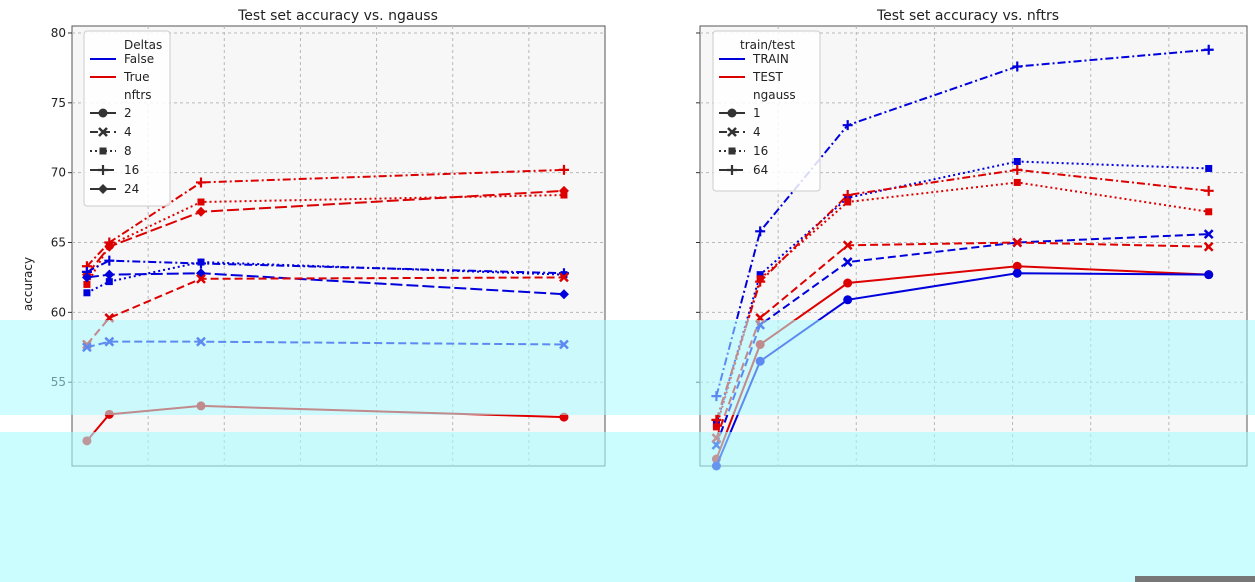  Describe the element at coordinates (128, 151) in the screenshot. I see `legend-label: 8` at that location.